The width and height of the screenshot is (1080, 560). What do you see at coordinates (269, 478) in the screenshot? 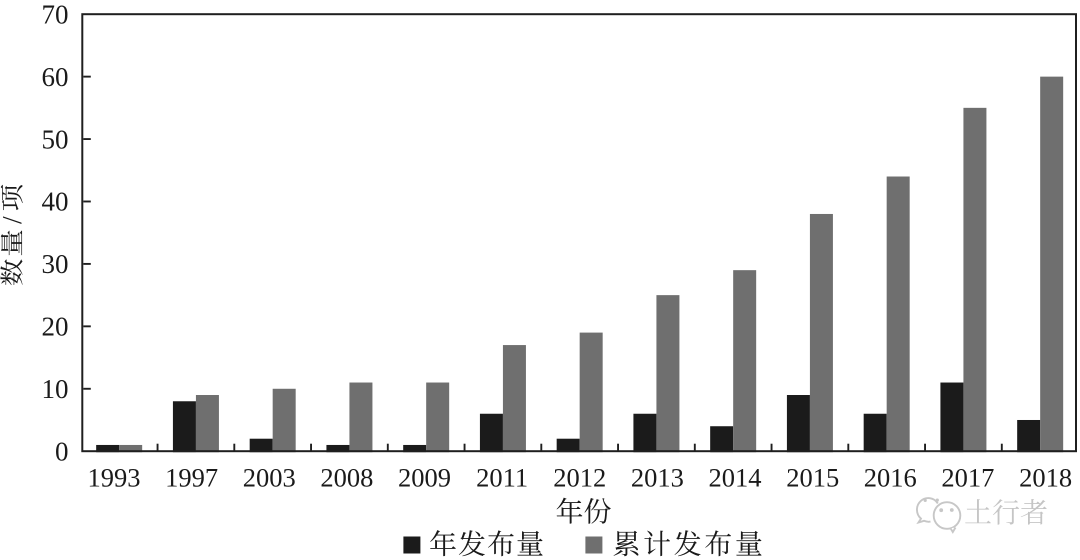
I see `svg-text: 2003` at bounding box center [269, 478].